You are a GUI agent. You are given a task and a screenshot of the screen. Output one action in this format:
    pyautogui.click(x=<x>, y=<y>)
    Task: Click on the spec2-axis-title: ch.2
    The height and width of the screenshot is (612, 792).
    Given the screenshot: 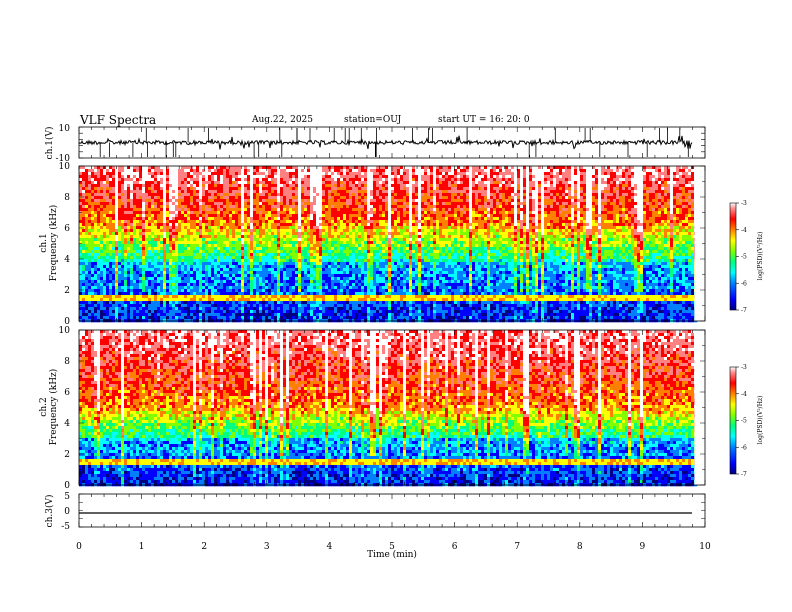 What is the action you would take?
    pyautogui.click(x=44, y=406)
    